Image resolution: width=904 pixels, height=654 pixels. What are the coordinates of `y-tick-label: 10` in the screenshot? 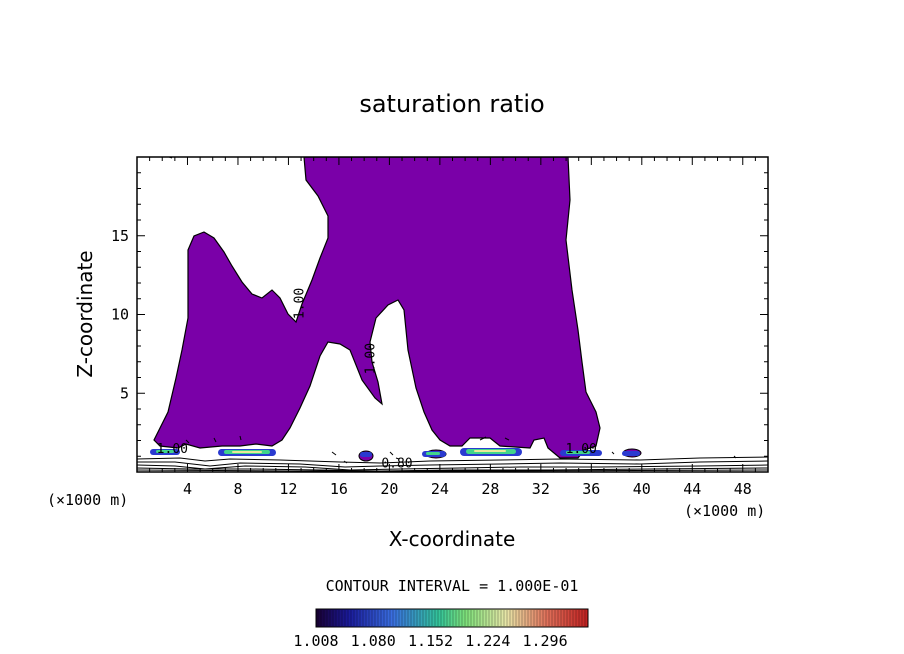 It's located at (120, 315).